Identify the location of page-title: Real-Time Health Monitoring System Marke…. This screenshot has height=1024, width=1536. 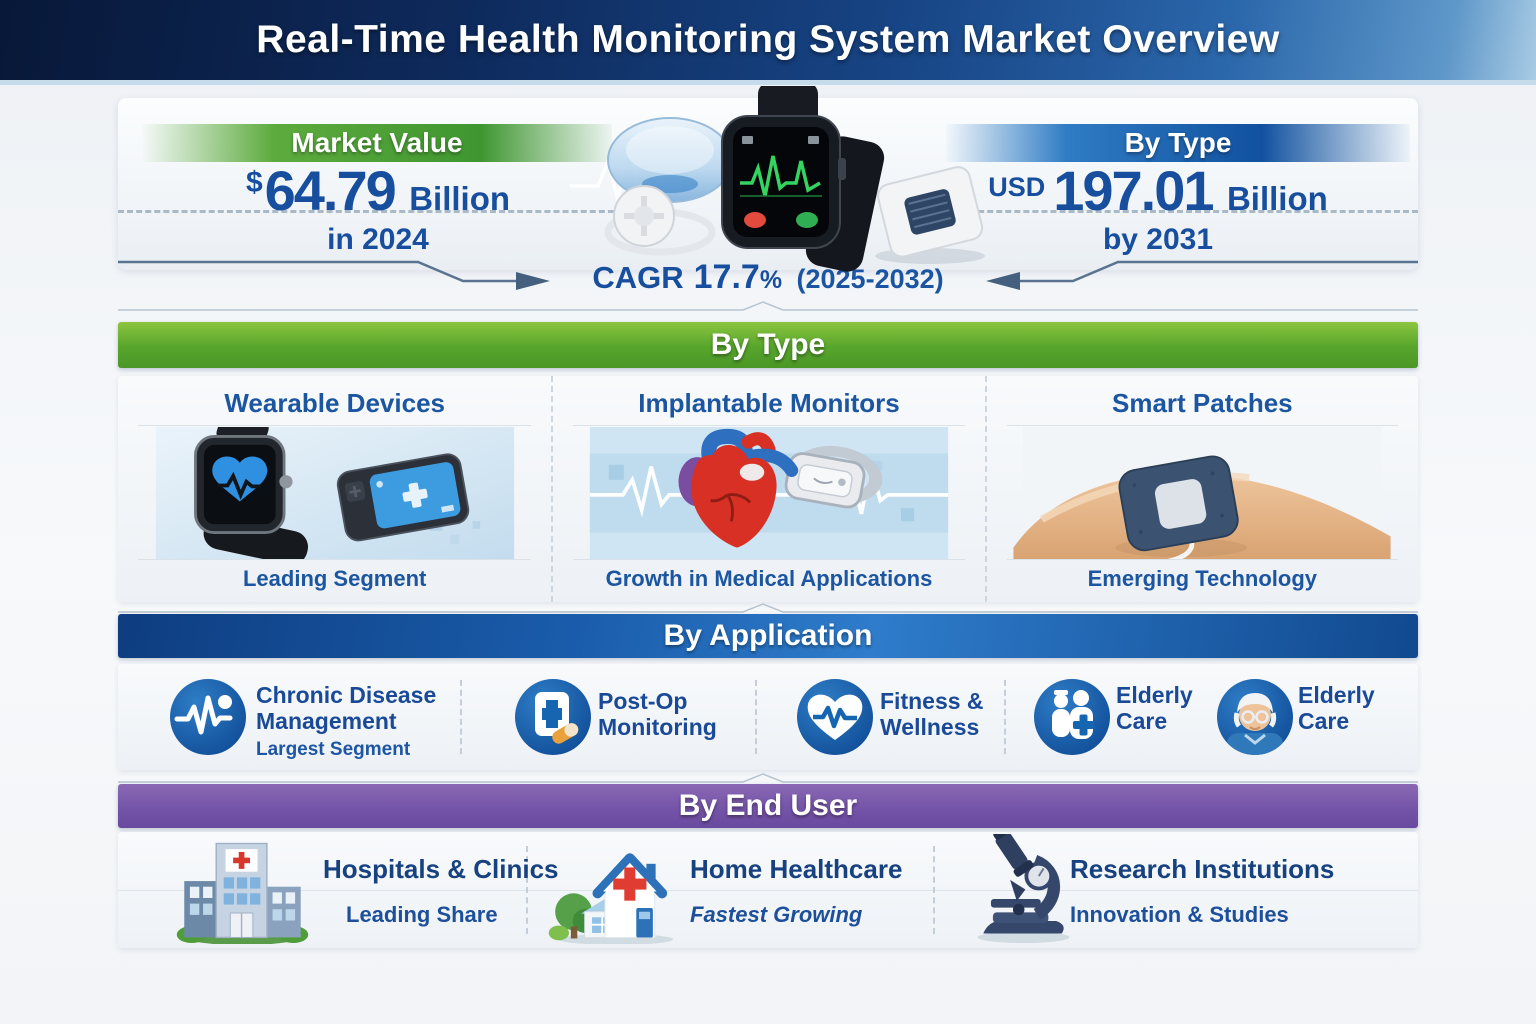
(768, 39).